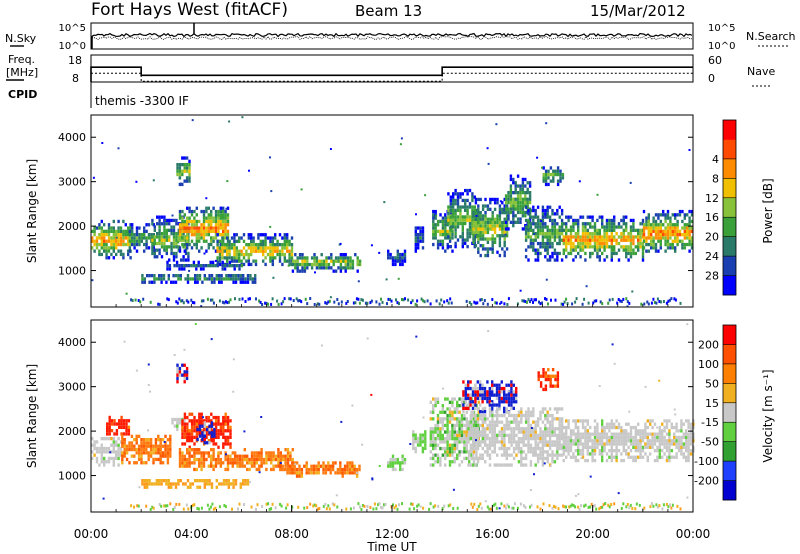 The width and height of the screenshot is (800, 554). What do you see at coordinates (712, 383) in the screenshot?
I see `velocity-colorbar-tick: 50` at bounding box center [712, 383].